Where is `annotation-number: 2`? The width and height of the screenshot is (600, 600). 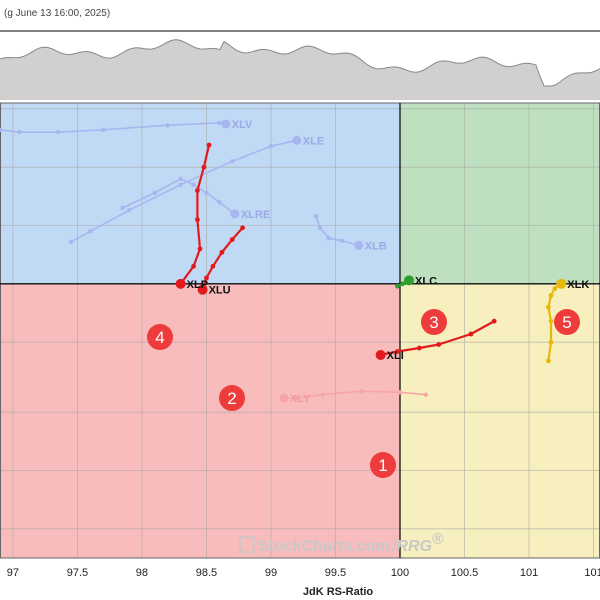
annotation-number: 2 is located at coordinates (231, 398).